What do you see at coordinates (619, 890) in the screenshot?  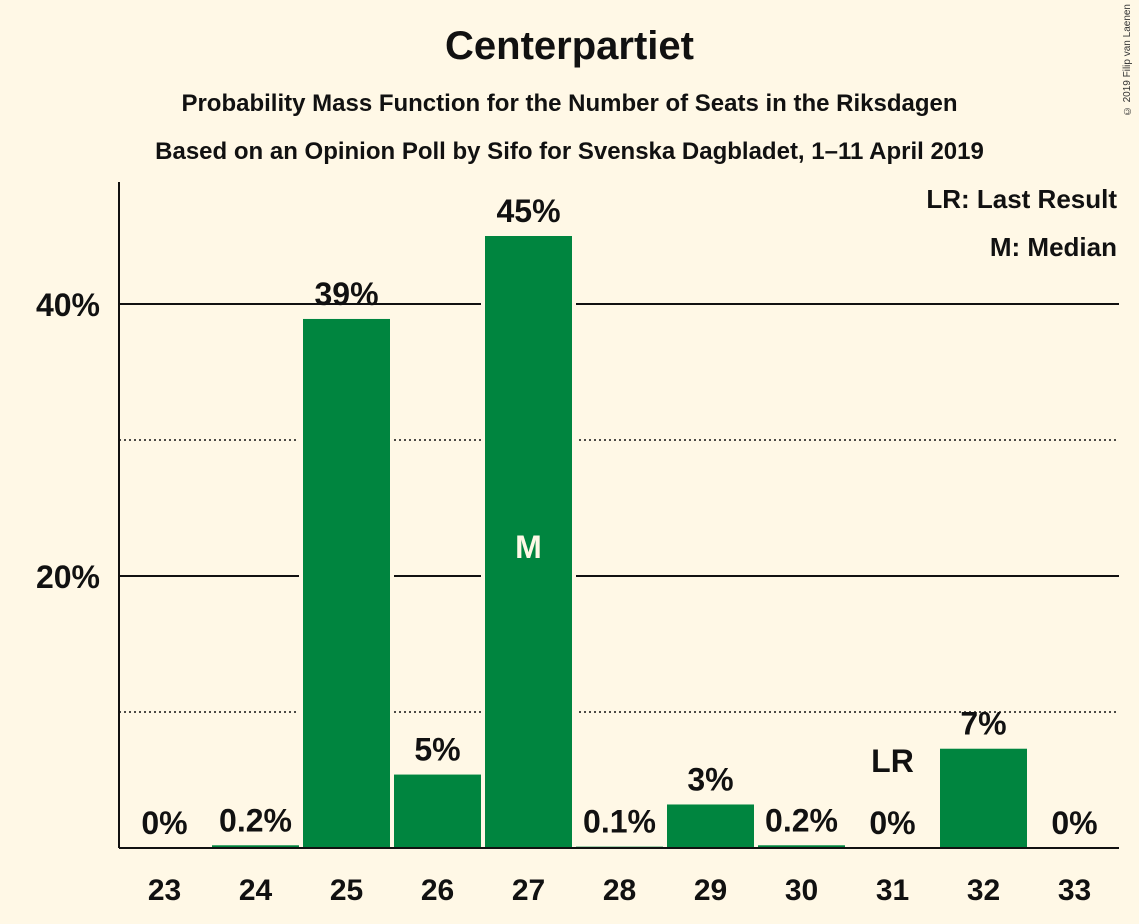 I see `x-tick-label: 28` at bounding box center [619, 890].